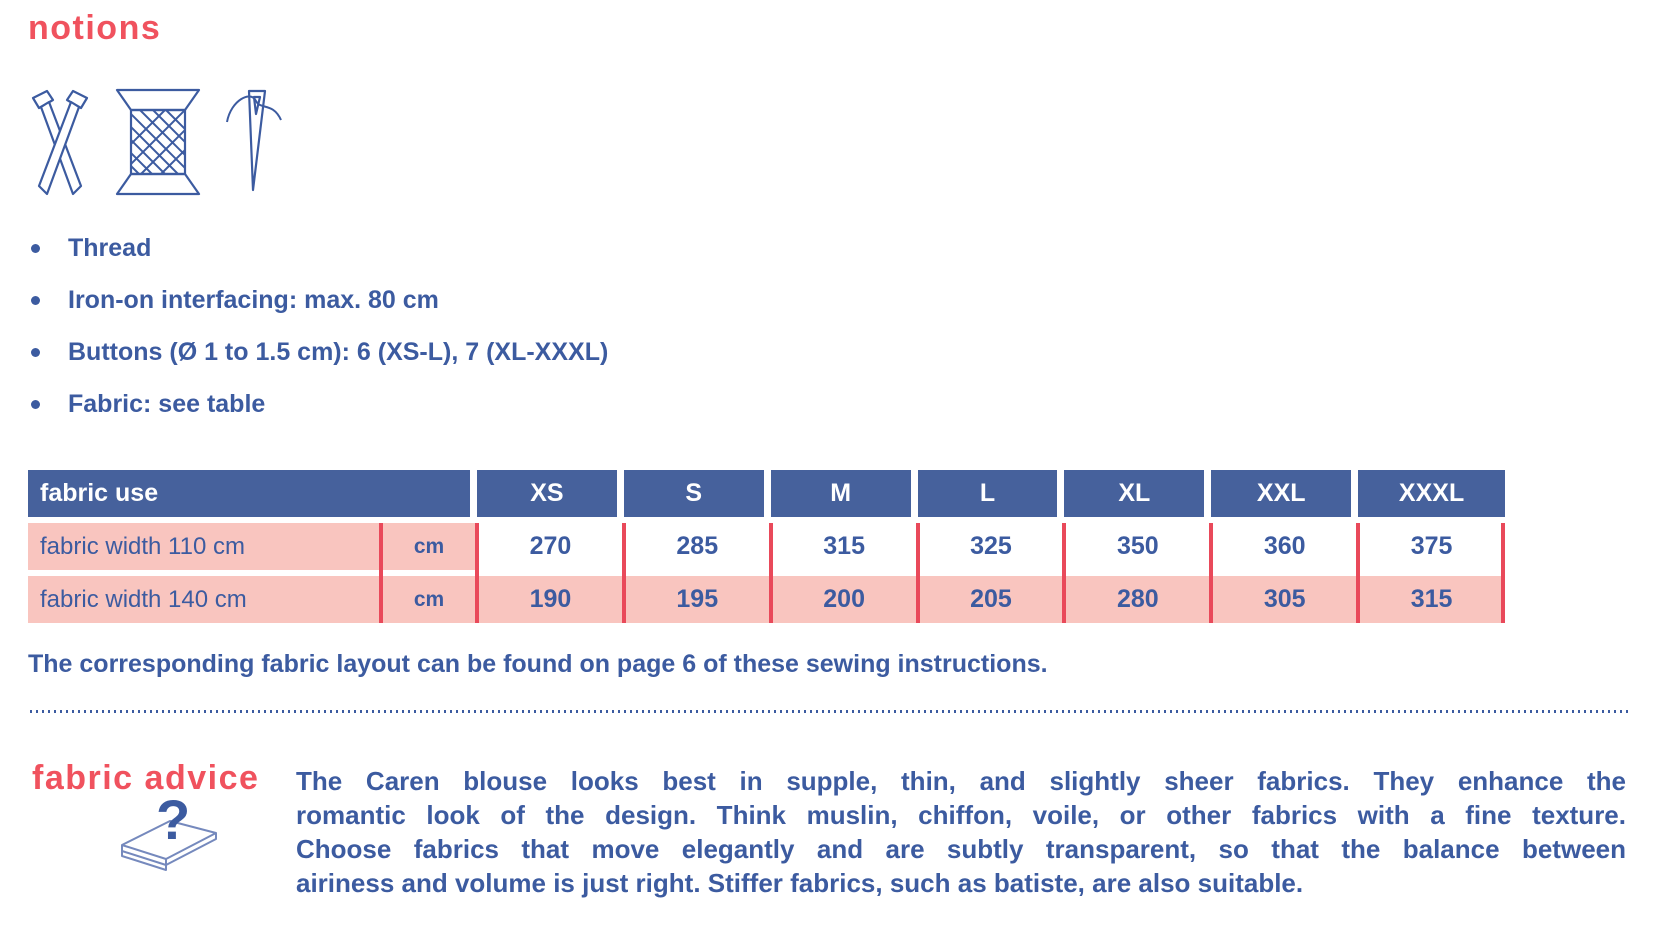 The image size is (1680, 946). Describe the element at coordinates (95, 28) in the screenshot. I see `notions-heading: notions` at that location.